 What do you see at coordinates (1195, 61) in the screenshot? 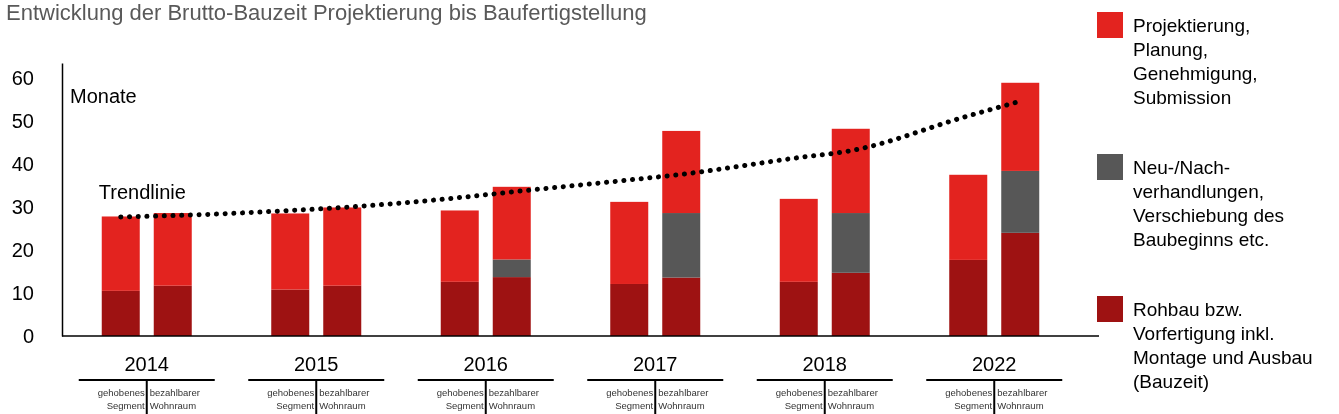
I see `legend-label: Projektierung, Planung, Genehmigung, Submission` at bounding box center [1195, 61].